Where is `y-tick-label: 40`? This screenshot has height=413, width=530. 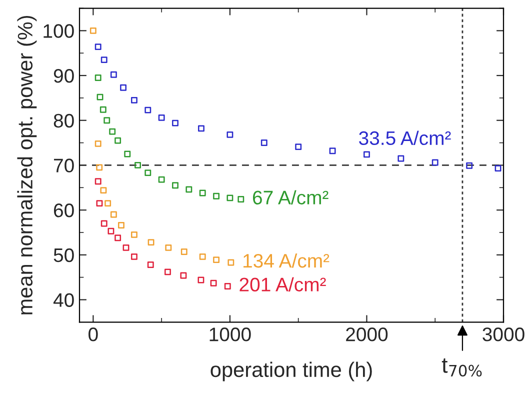
y-tick-label: 40 is located at coordinates (63, 300).